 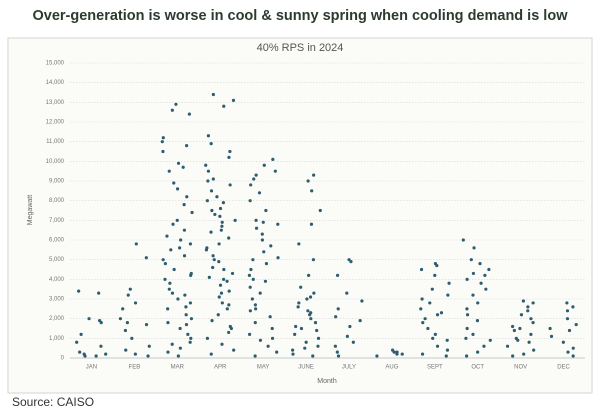 I want to click on y-tick-label: 8,000, so click(x=57, y=201).